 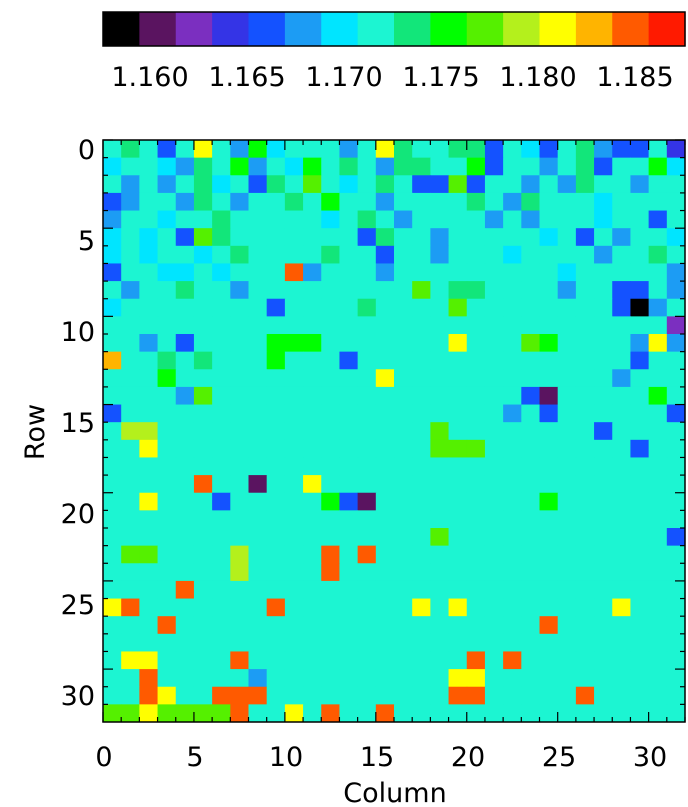 What do you see at coordinates (103, 757) in the screenshot?
I see `x-tick-label: 0` at bounding box center [103, 757].